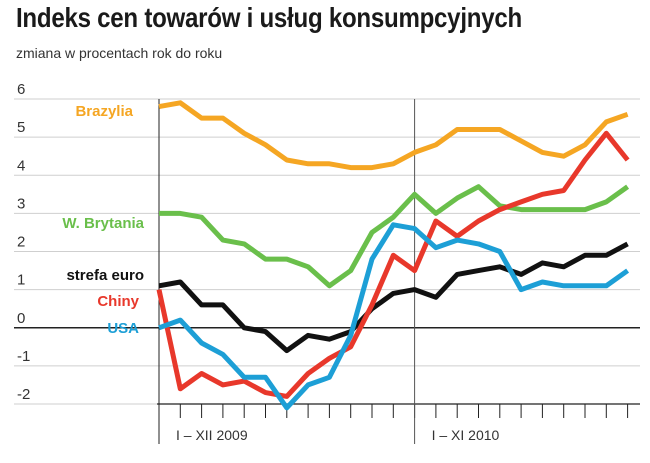 This screenshot has height=463, width=650. I want to click on series-label-strefa-euro: strefa euro, so click(105, 275).